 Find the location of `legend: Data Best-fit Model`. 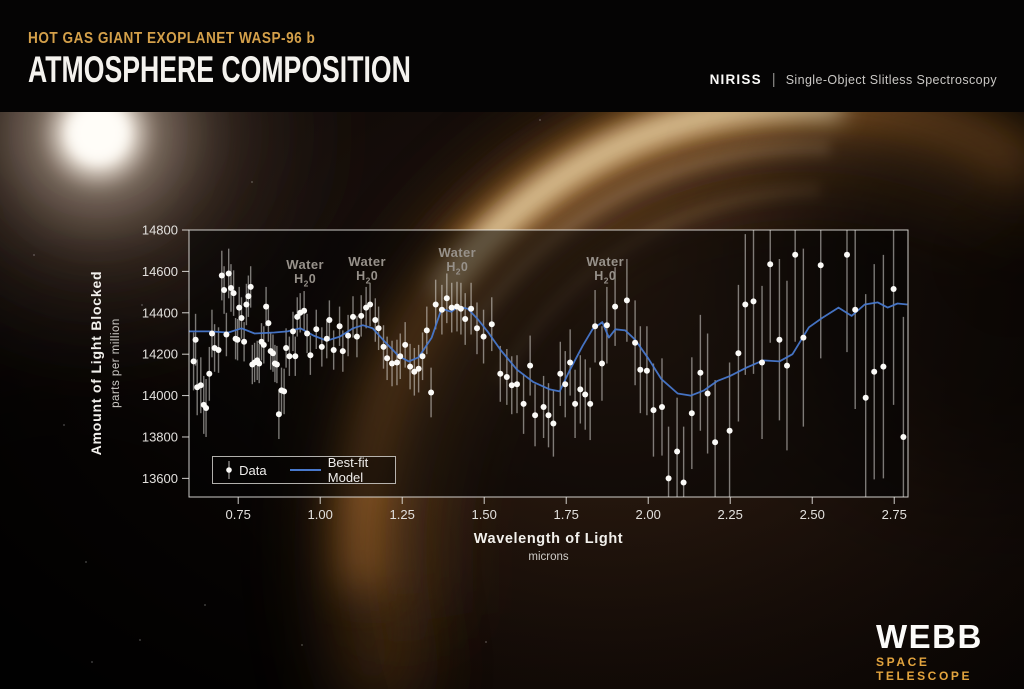

legend: Data Best-fit Model is located at coordinates (304, 470).